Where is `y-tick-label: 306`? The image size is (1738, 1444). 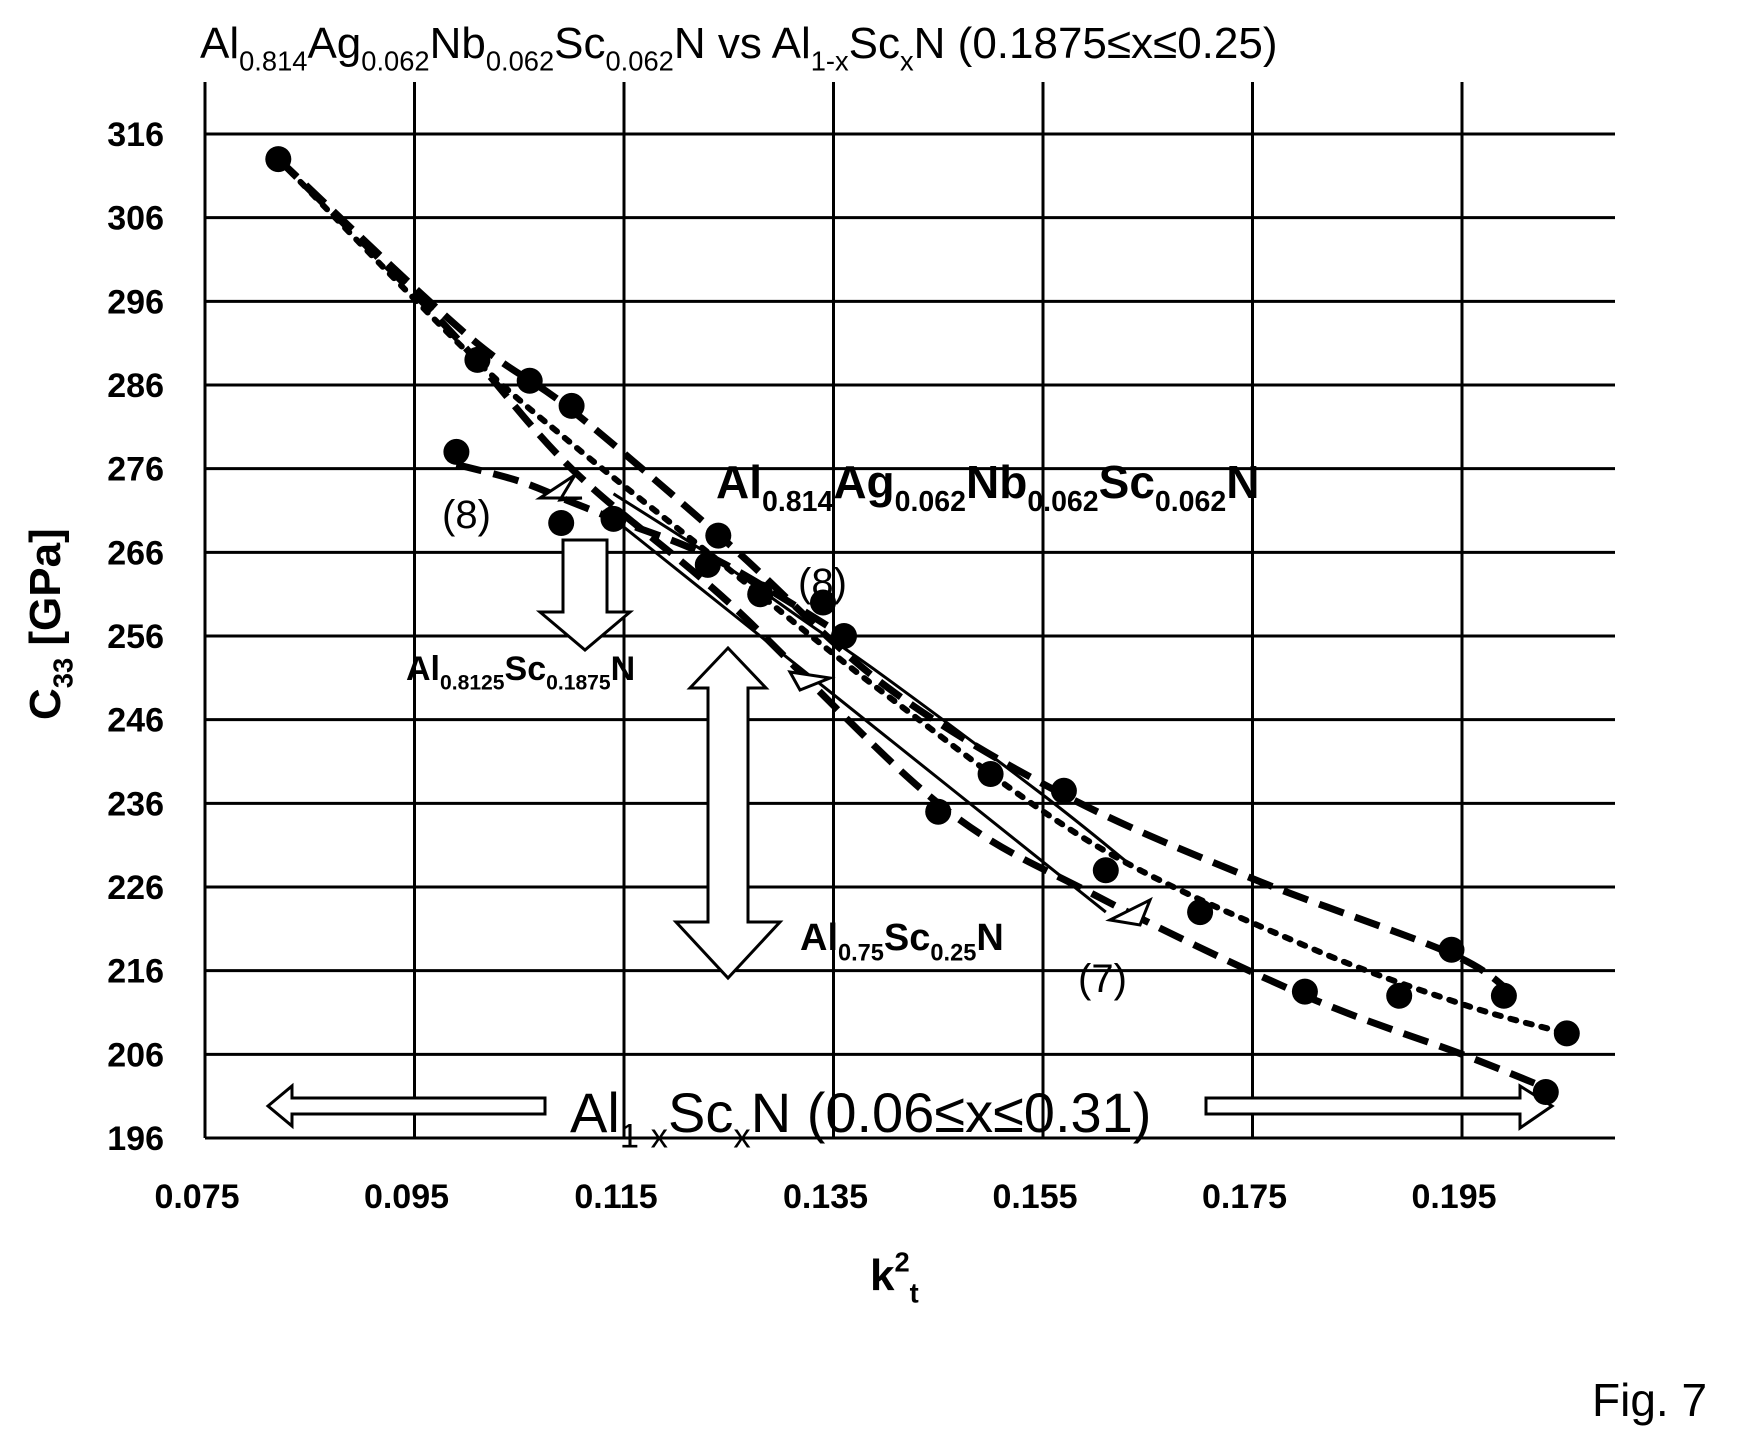 y-tick-label: 306 is located at coordinates (135, 219).